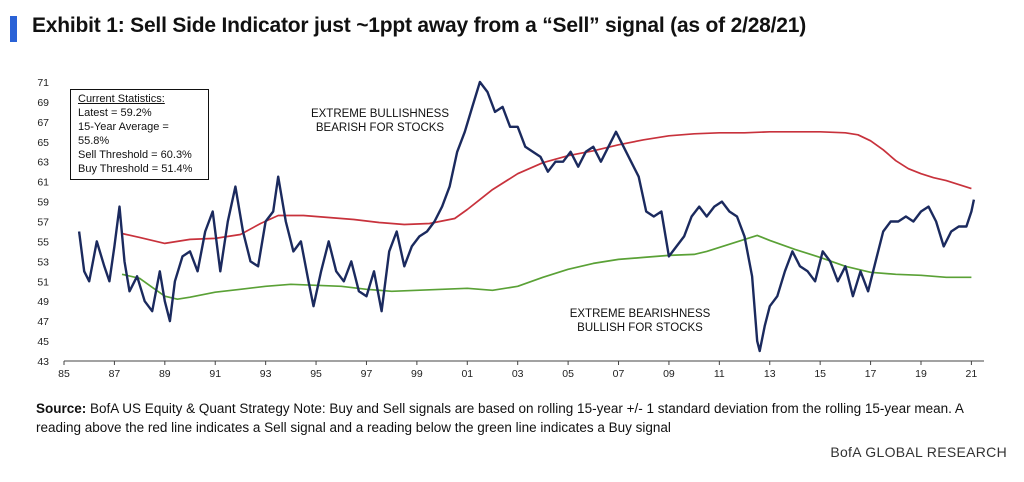 This screenshot has height=482, width=1024. What do you see at coordinates (417, 374) in the screenshot?
I see `x-tick-label: 99` at bounding box center [417, 374].